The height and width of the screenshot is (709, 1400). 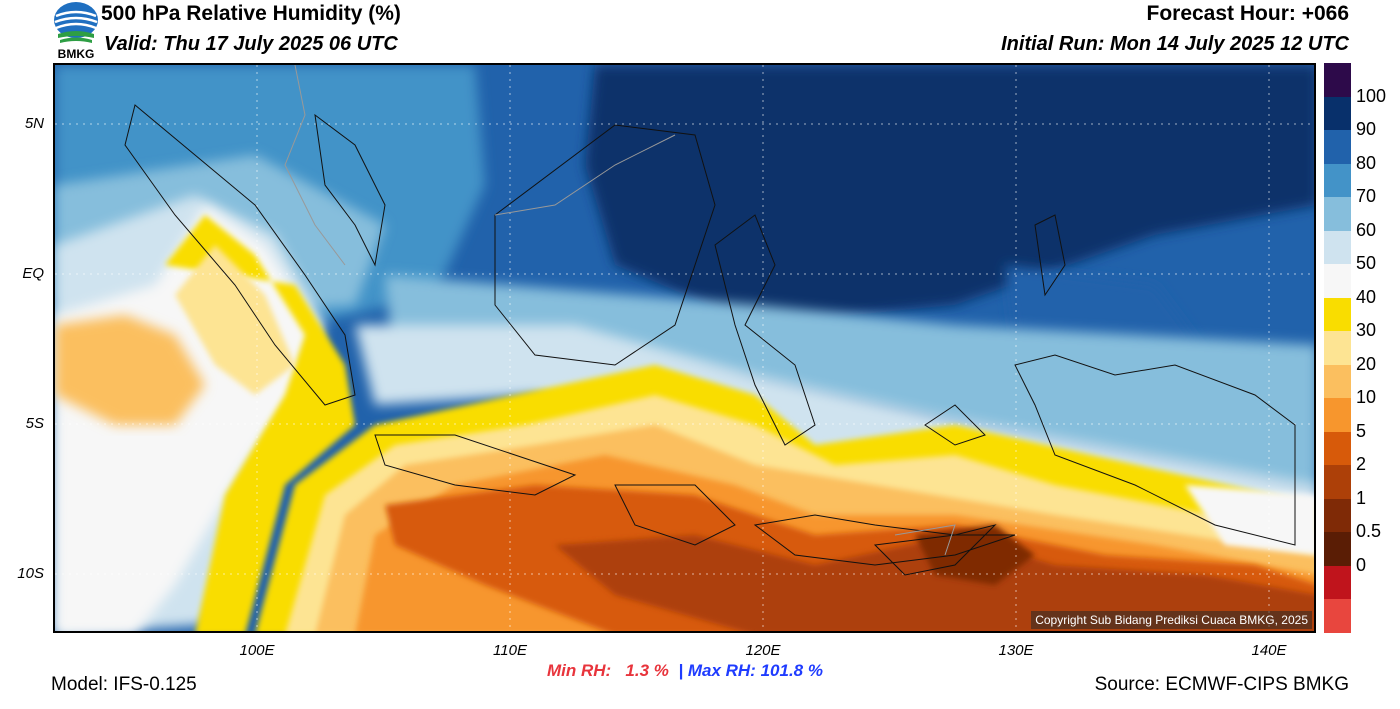 What do you see at coordinates (1361, 430) in the screenshot?
I see `colorbar-label: 5` at bounding box center [1361, 430].